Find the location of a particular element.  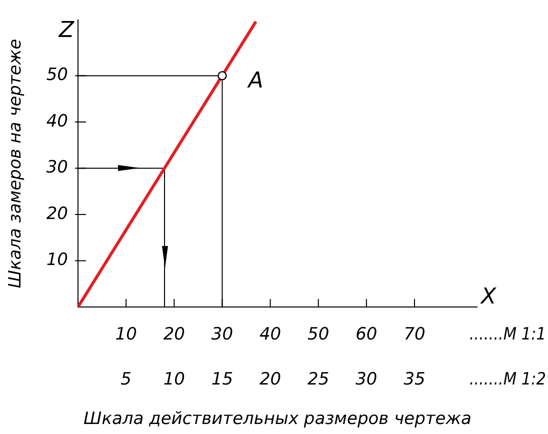

annotation: A is located at coordinates (255, 81).